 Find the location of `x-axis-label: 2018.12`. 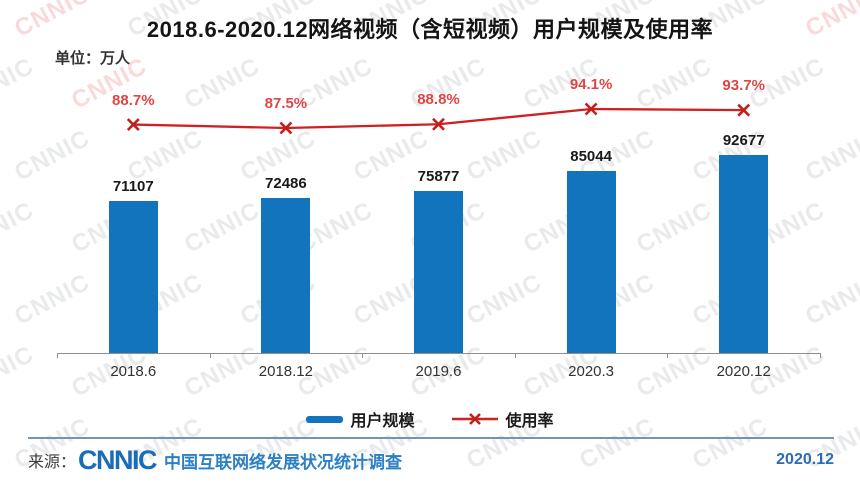

x-axis-label: 2018.12 is located at coordinates (285, 371).